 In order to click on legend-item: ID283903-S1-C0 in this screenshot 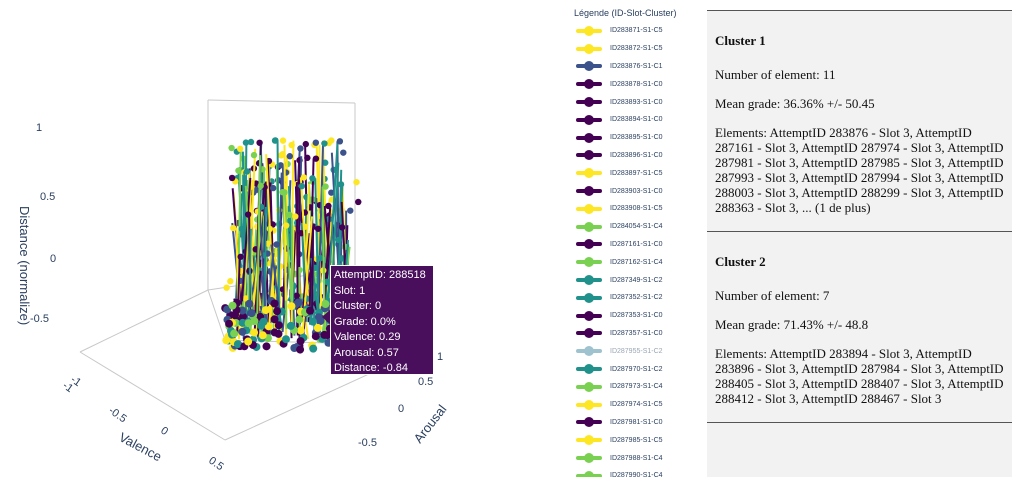, I will do `click(639, 191)`.